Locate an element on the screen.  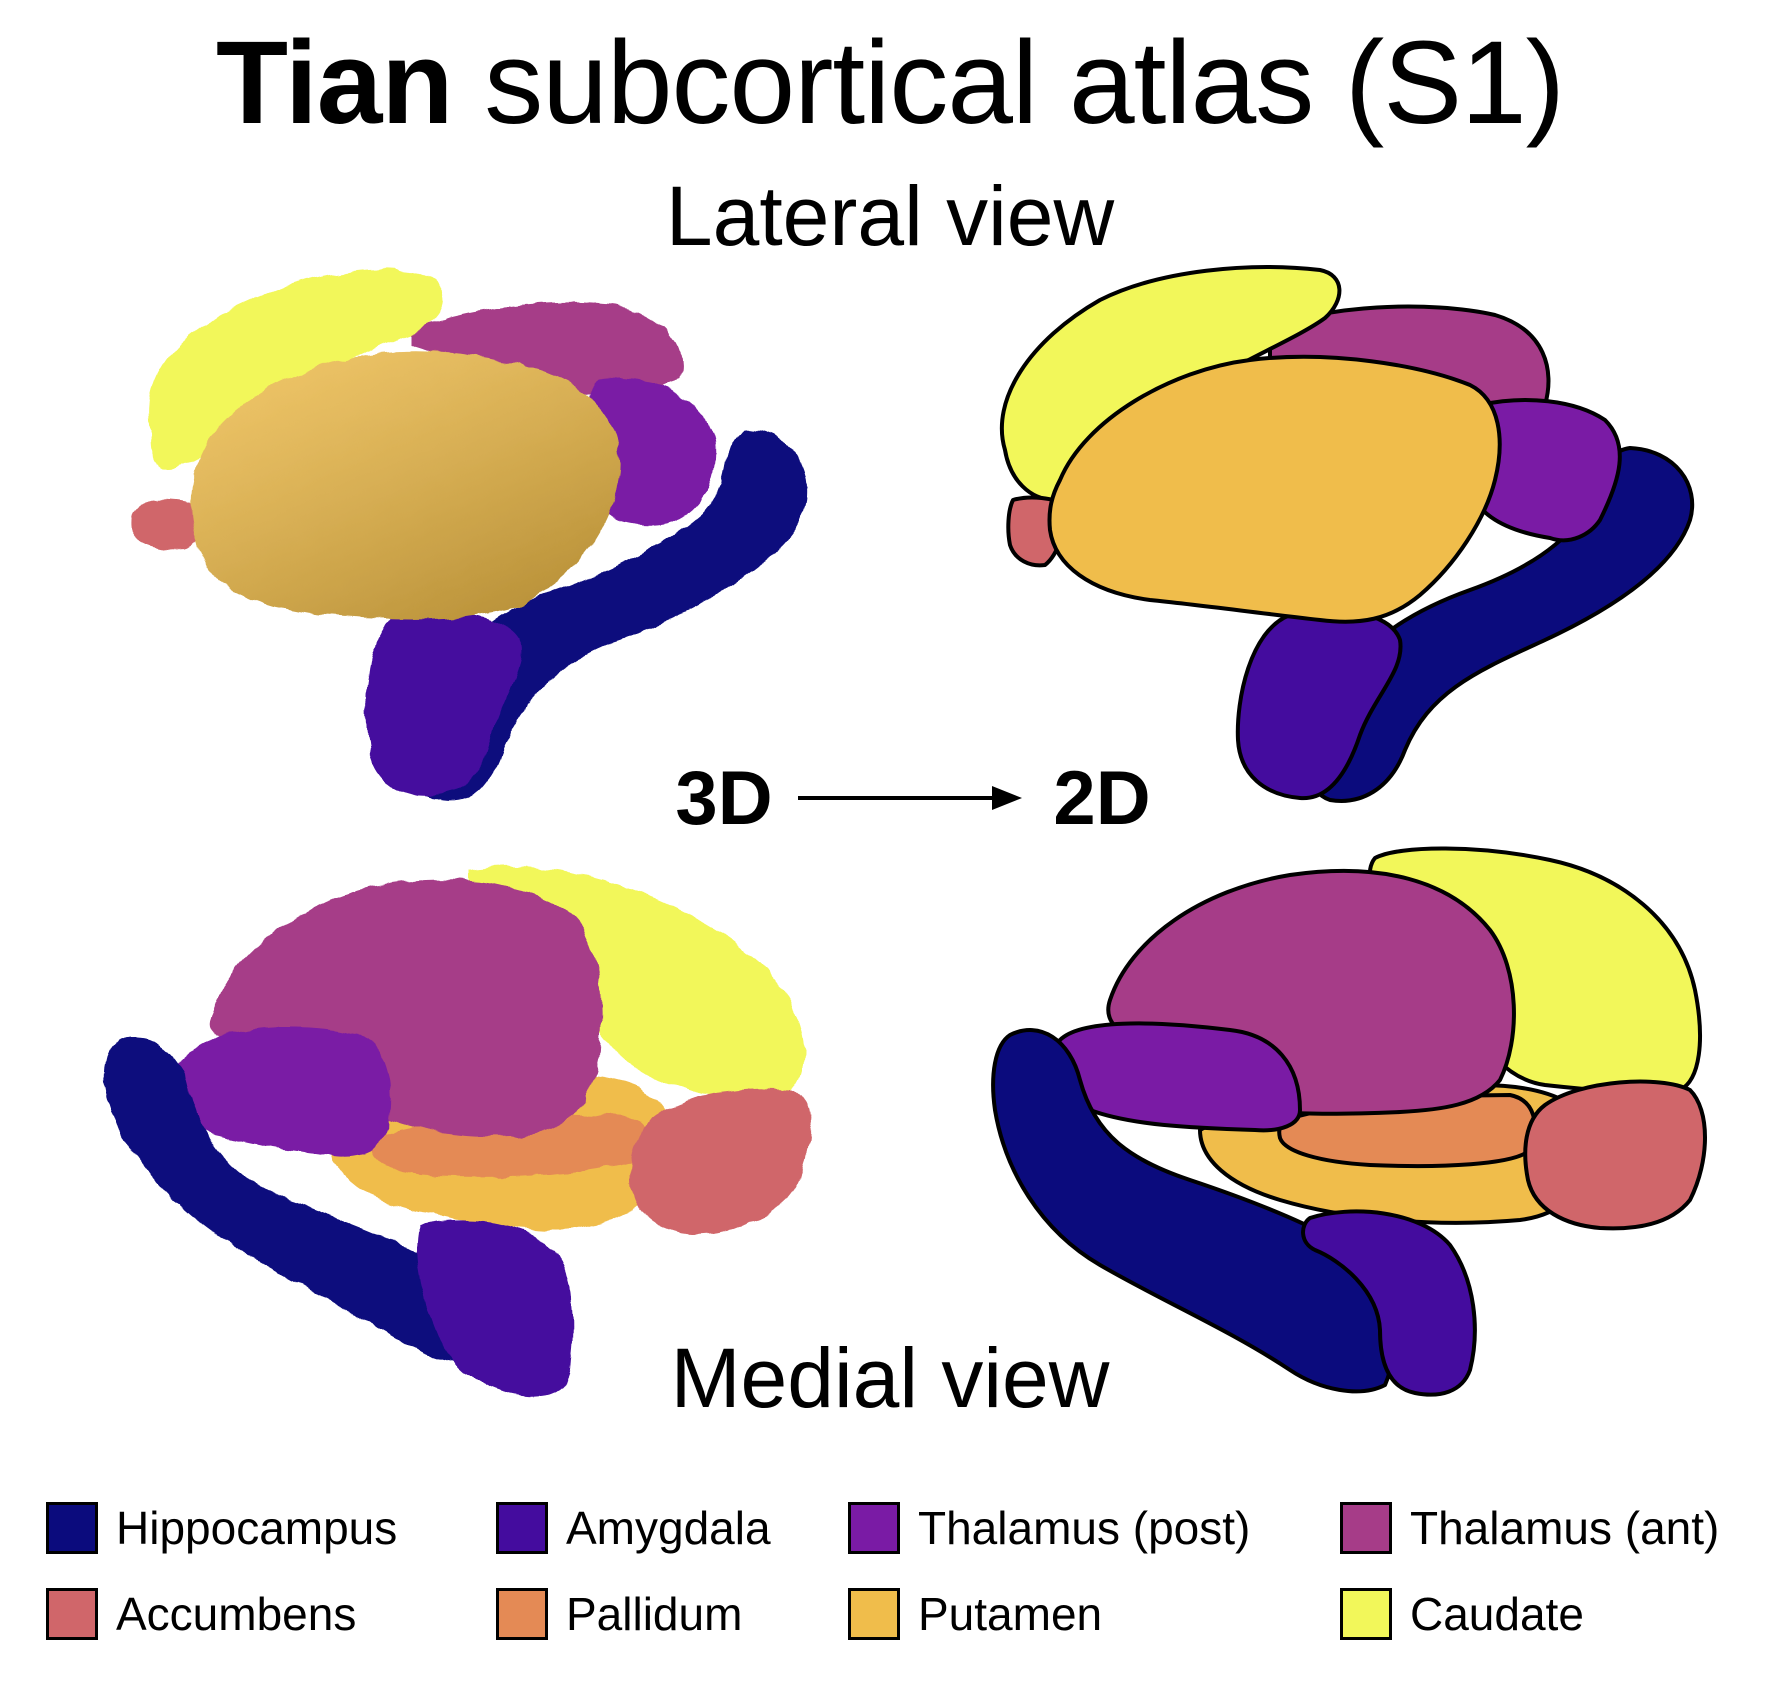
medial-2d-accumbens is located at coordinates (1615, 1155).